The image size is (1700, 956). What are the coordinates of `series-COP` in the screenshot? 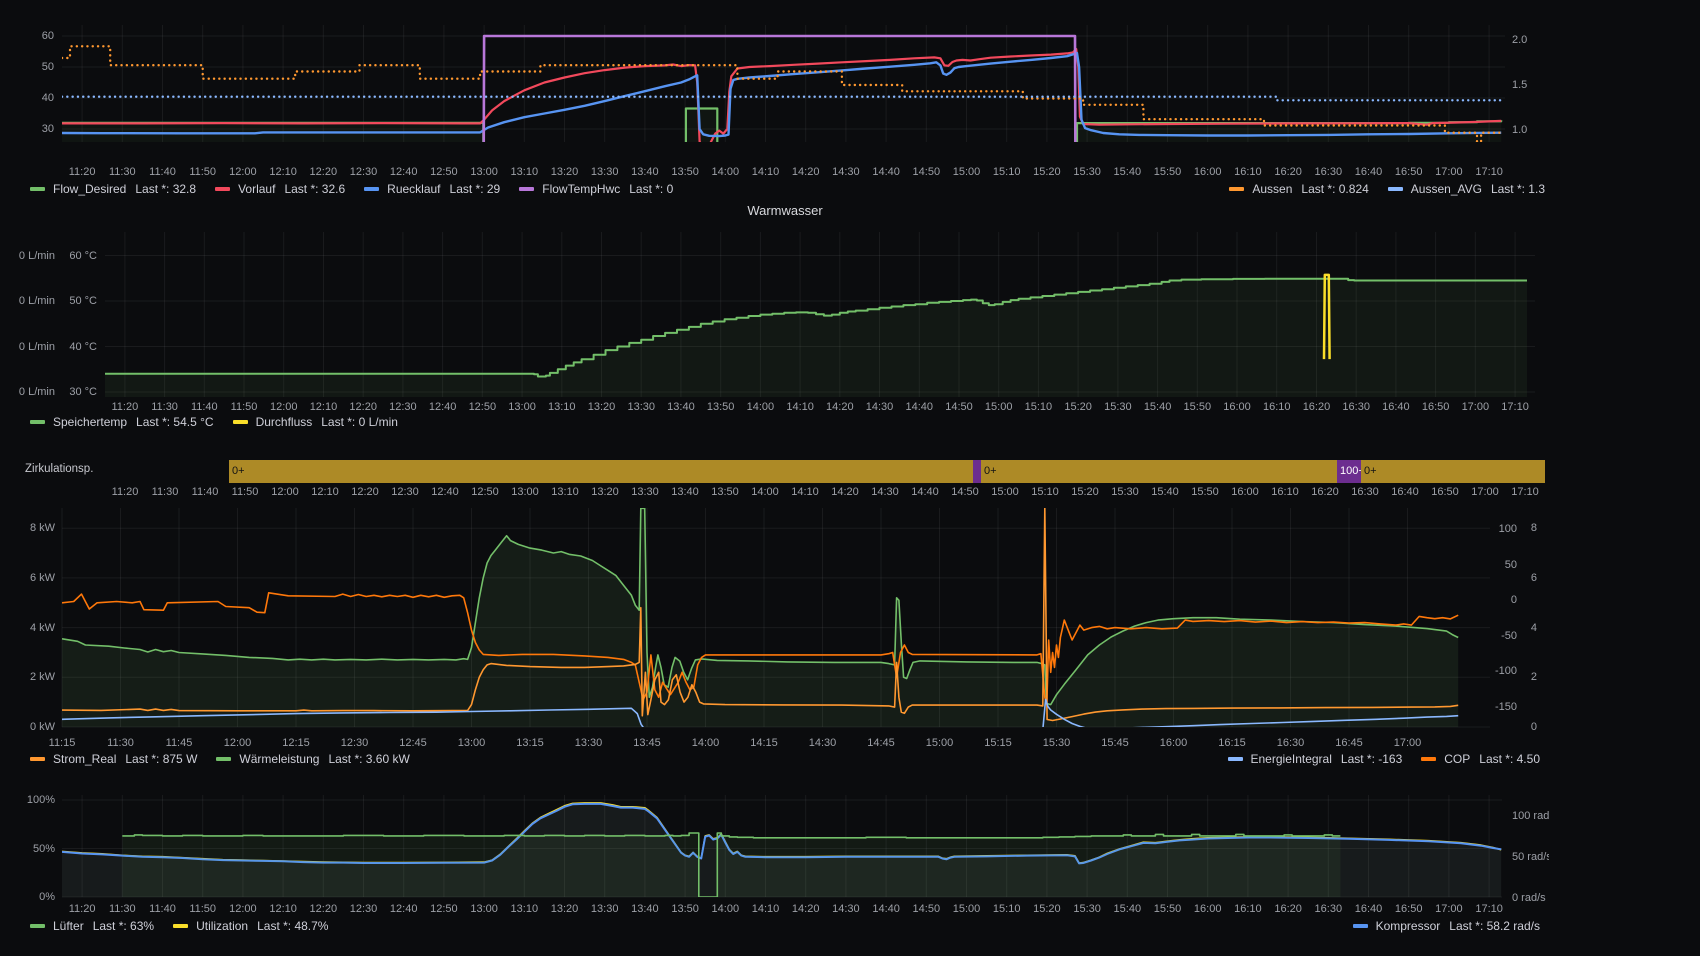 It's located at (760, 649).